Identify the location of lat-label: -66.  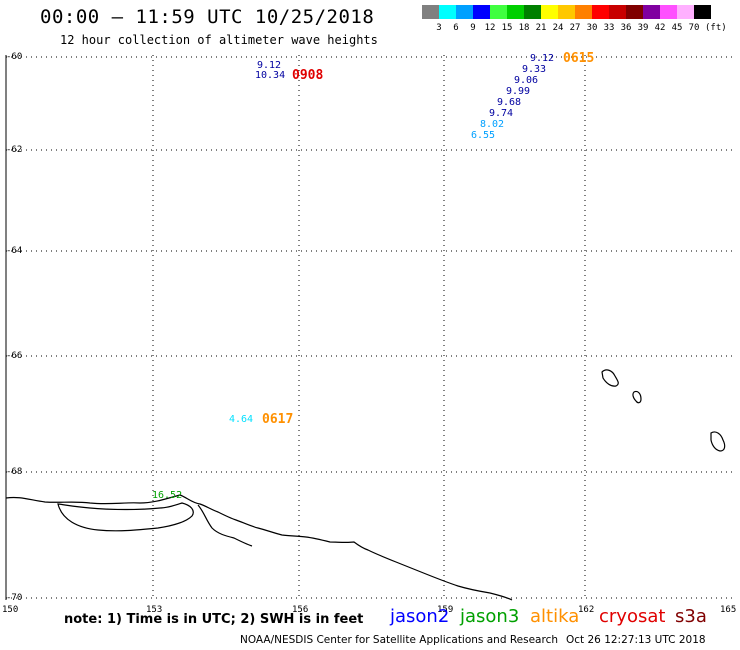
(14, 356).